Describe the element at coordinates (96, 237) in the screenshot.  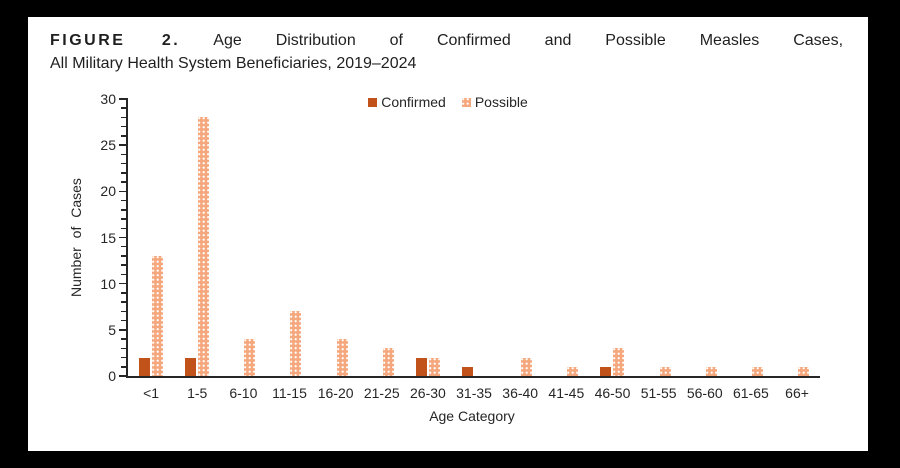
I see `y-axis-tick-labels: 0 5 10 15 20 25 30` at that location.